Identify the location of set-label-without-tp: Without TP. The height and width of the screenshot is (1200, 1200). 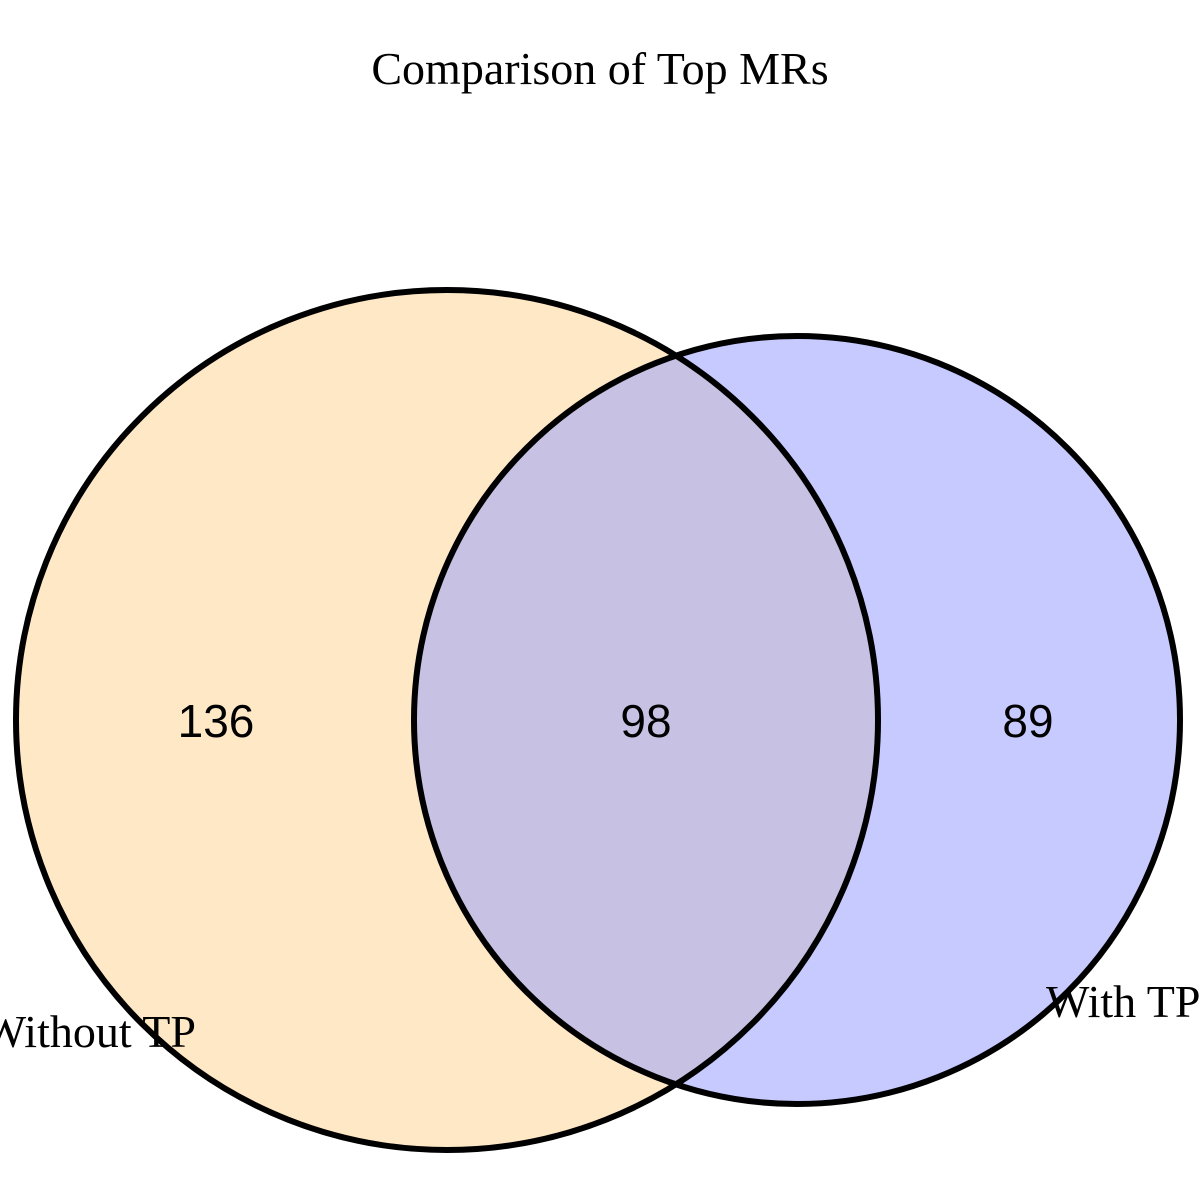
(98, 1031).